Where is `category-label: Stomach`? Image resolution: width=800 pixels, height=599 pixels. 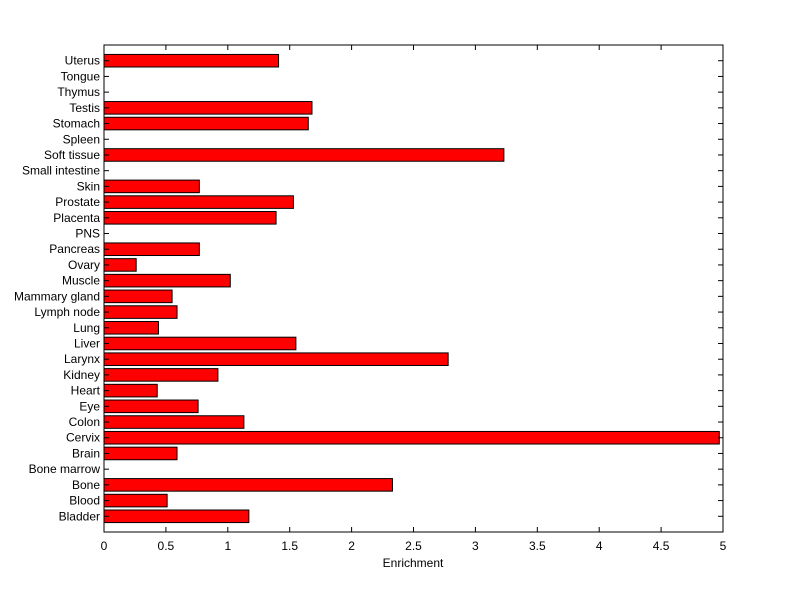
category-label: Stomach is located at coordinates (76, 124).